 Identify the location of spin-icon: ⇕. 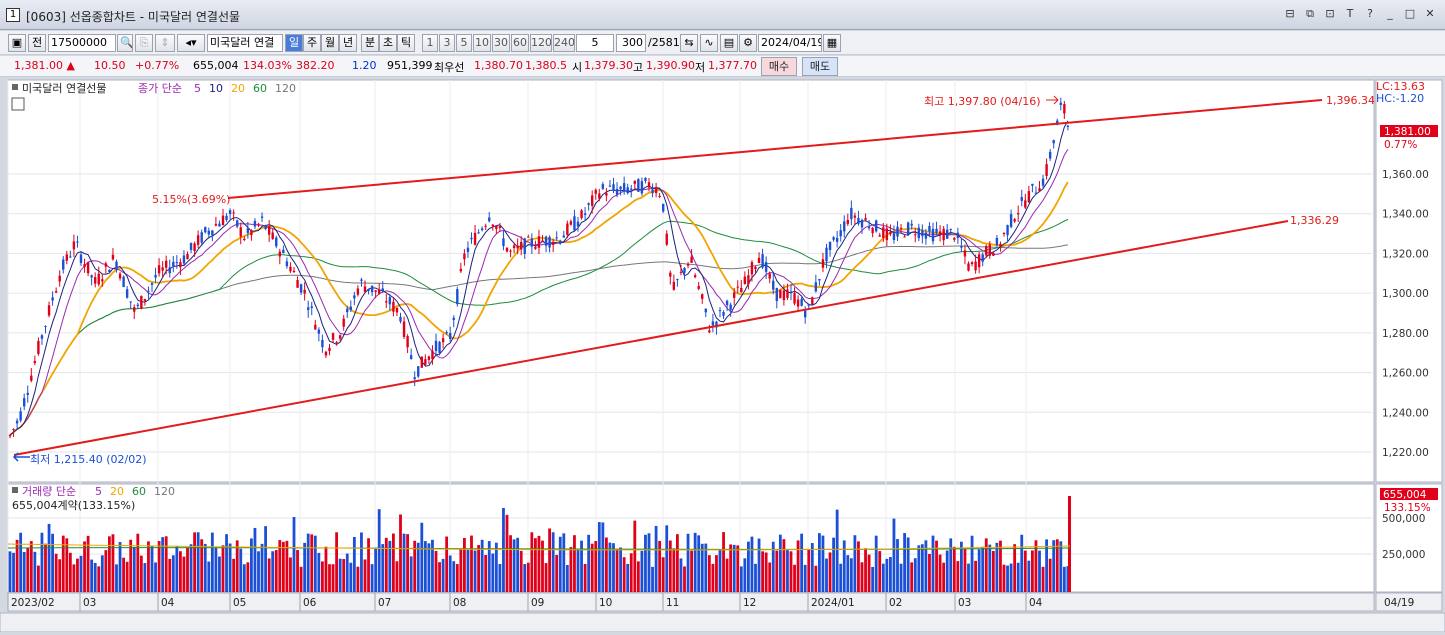
(165, 43).